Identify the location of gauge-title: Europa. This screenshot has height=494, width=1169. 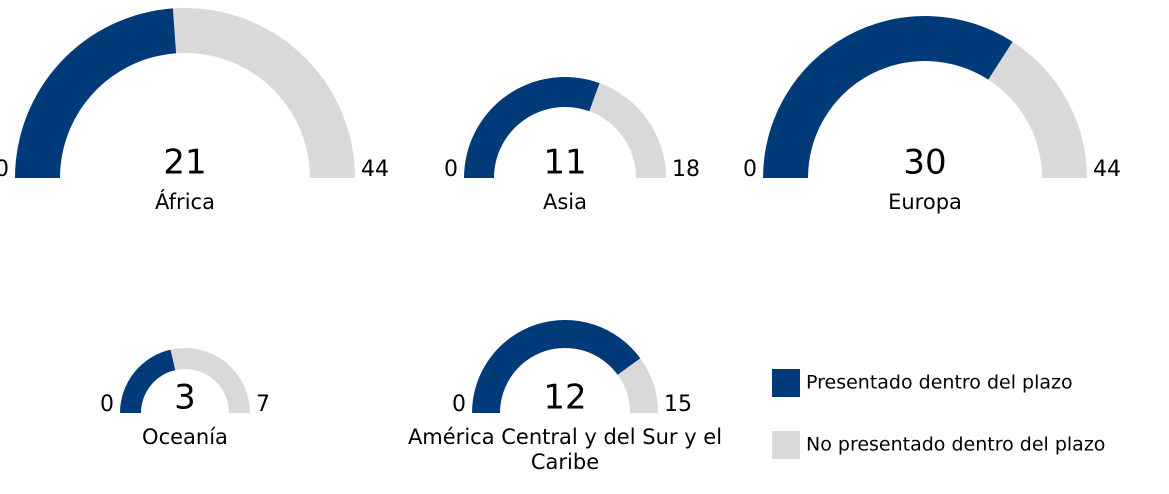
(925, 202).